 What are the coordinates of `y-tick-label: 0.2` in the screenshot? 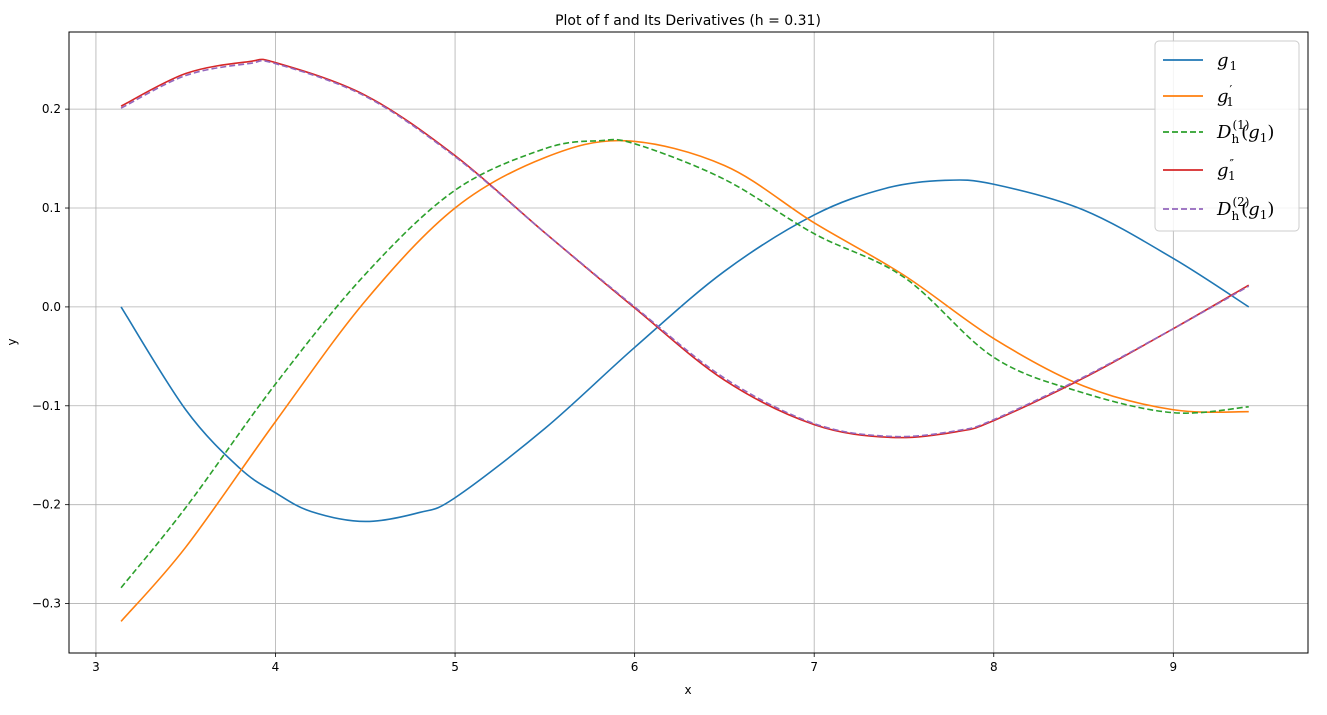 It's located at (51, 109).